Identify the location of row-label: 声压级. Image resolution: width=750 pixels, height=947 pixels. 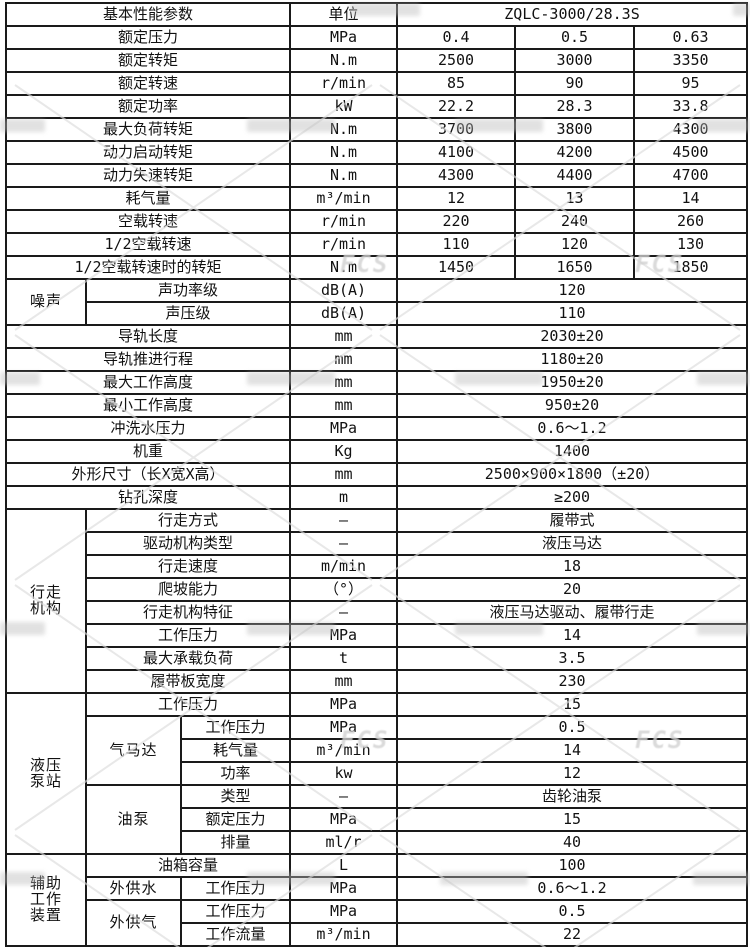
(188, 313).